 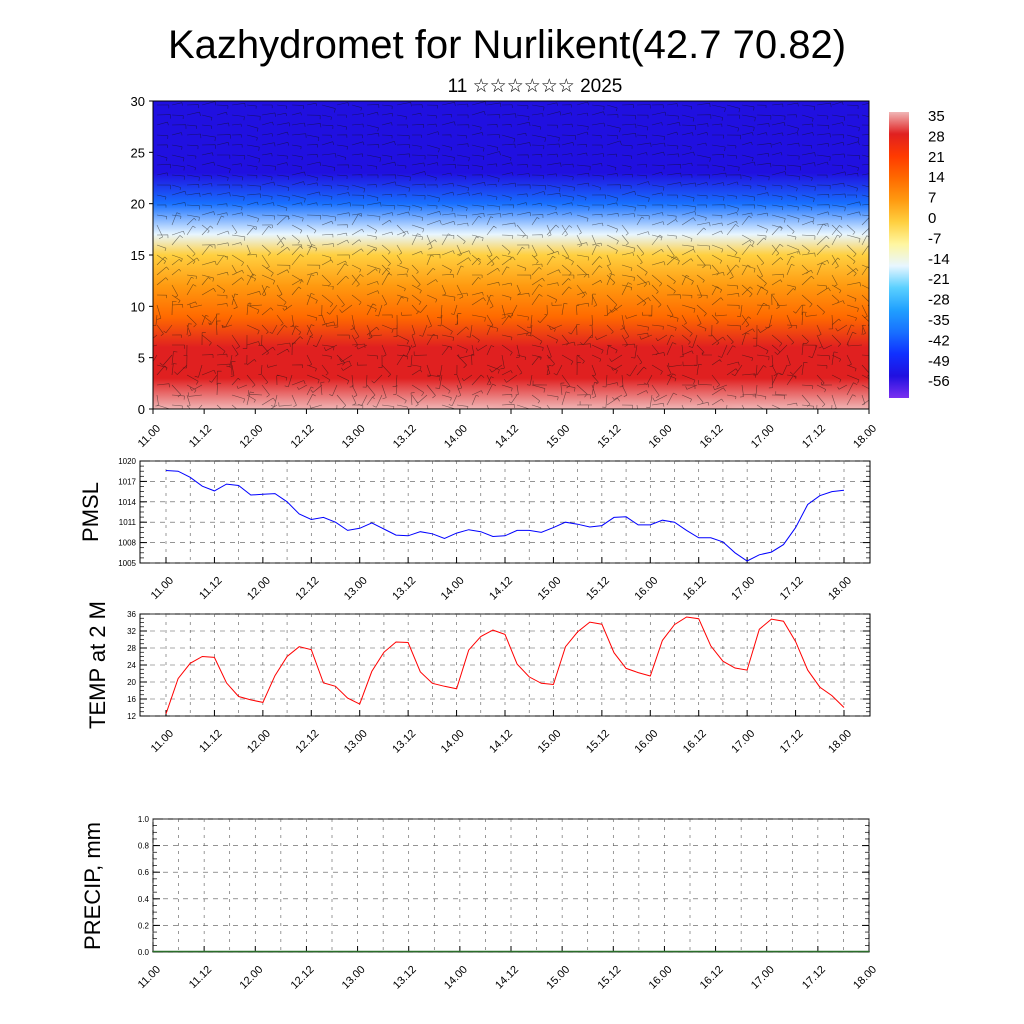 I want to click on cross-section-y-tick-label: 5, so click(x=141, y=358).